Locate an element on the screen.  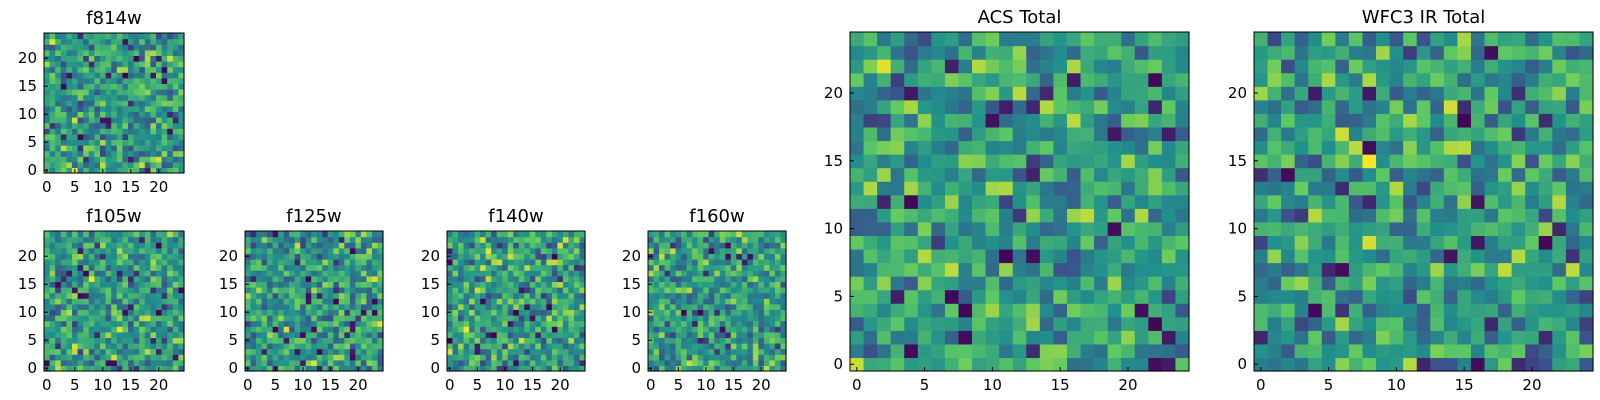
x-tick-label: 10 is located at coordinates (302, 385).